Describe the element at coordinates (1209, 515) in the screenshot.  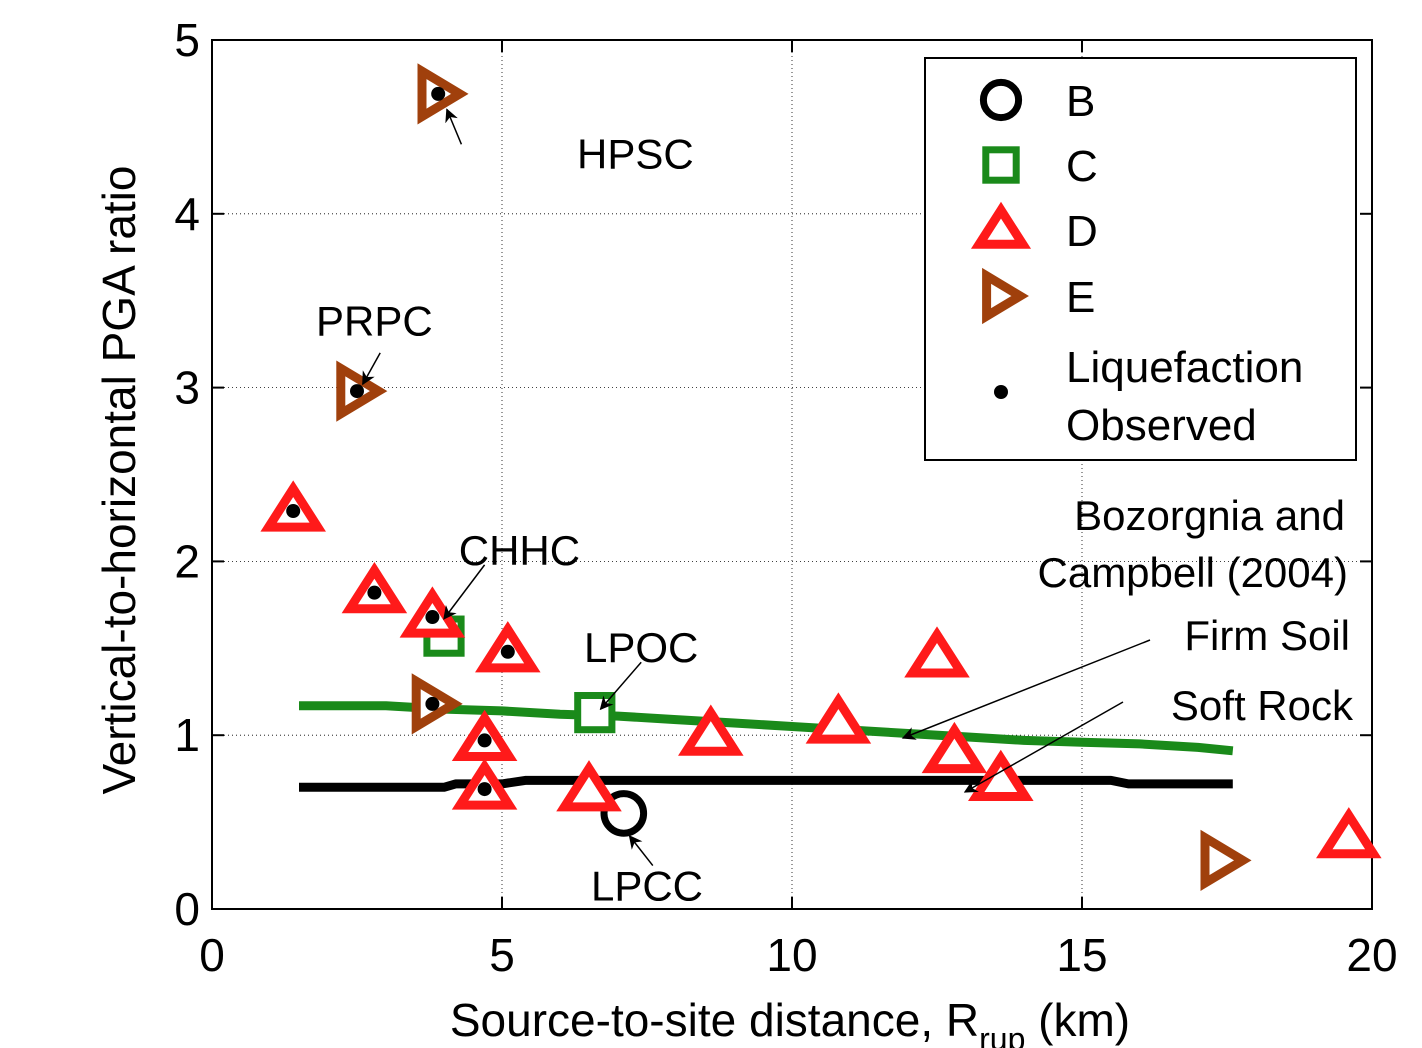
I see `reference-label-line-1: Bozorgnia and` at that location.